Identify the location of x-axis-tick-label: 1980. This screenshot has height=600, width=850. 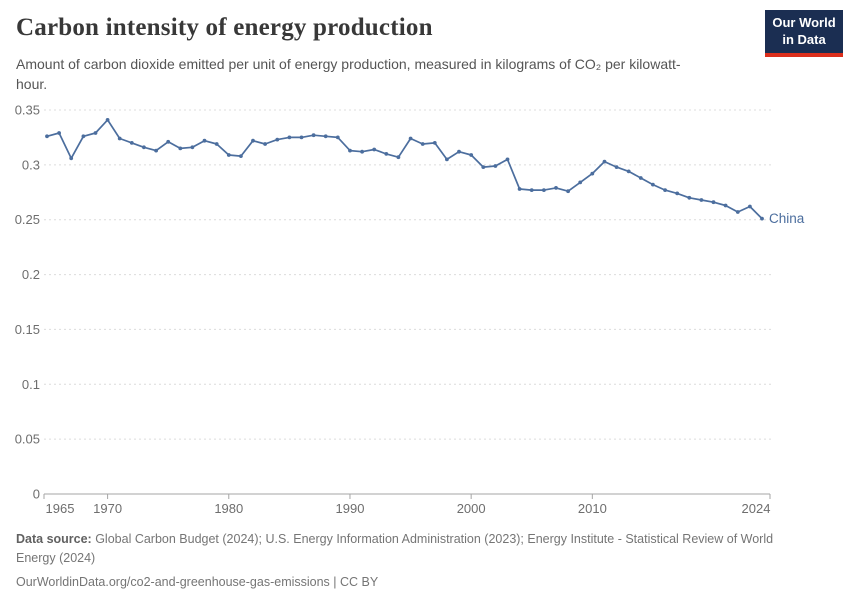
(228, 508).